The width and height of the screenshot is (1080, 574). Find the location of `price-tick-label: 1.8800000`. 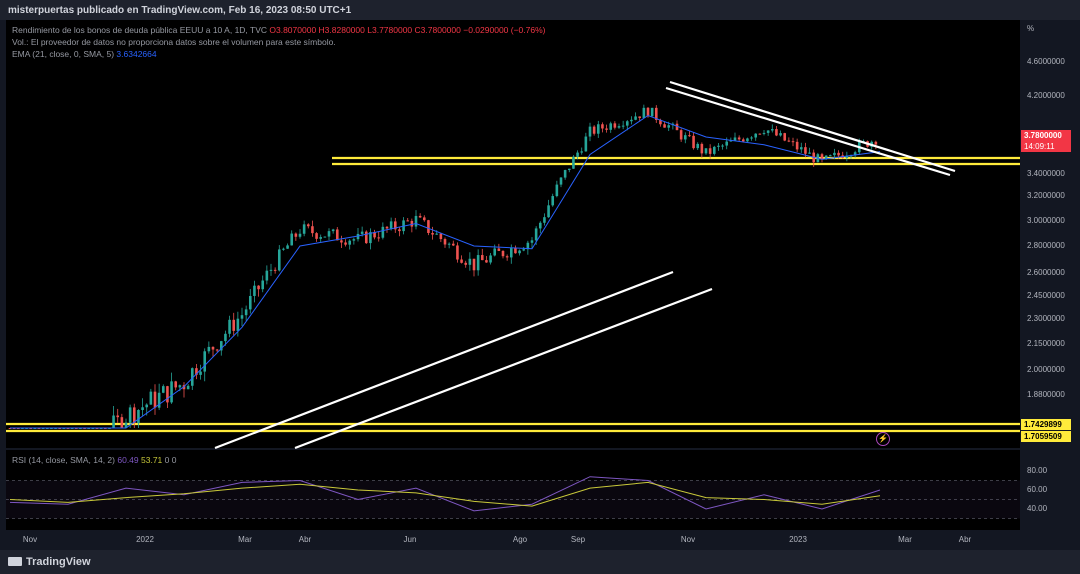

price-tick-label: 1.8800000 is located at coordinates (1046, 394).